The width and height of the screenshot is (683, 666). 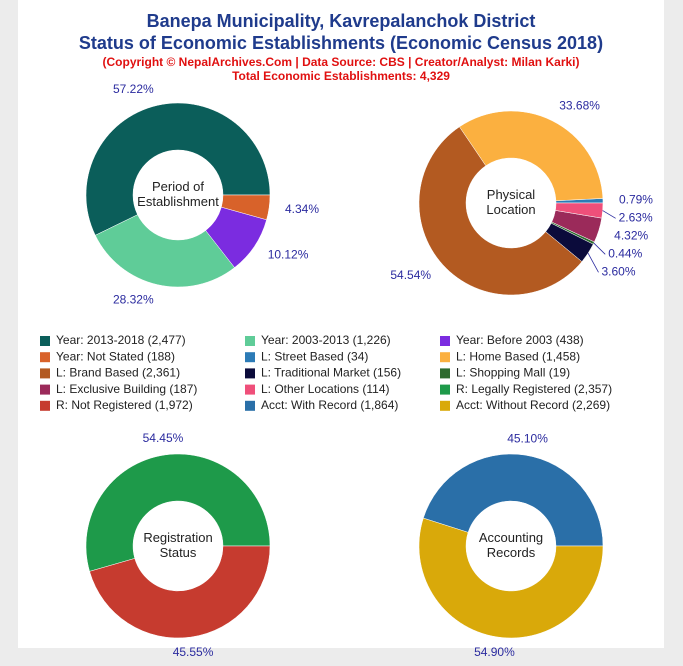 What do you see at coordinates (636, 199) in the screenshot?
I see `value-label: 0.79%` at bounding box center [636, 199].